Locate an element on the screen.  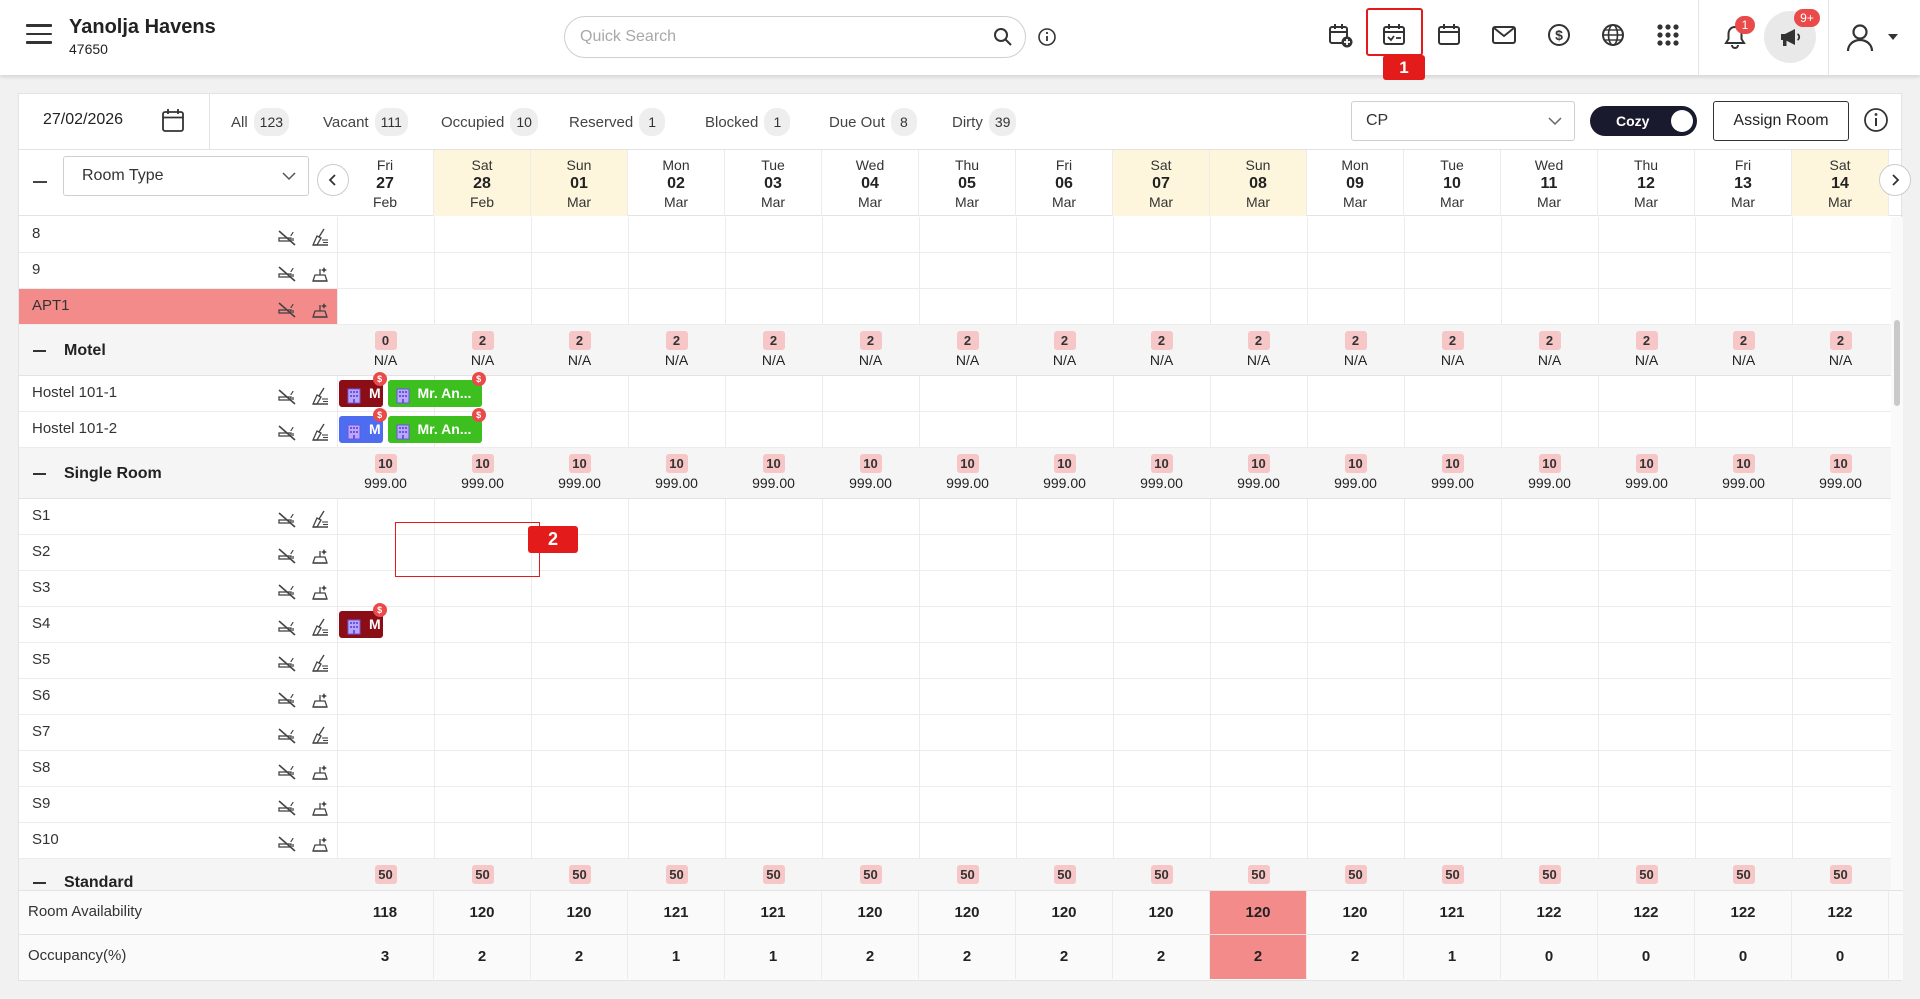
scrollbar-thumb is located at coordinates (1897, 363).